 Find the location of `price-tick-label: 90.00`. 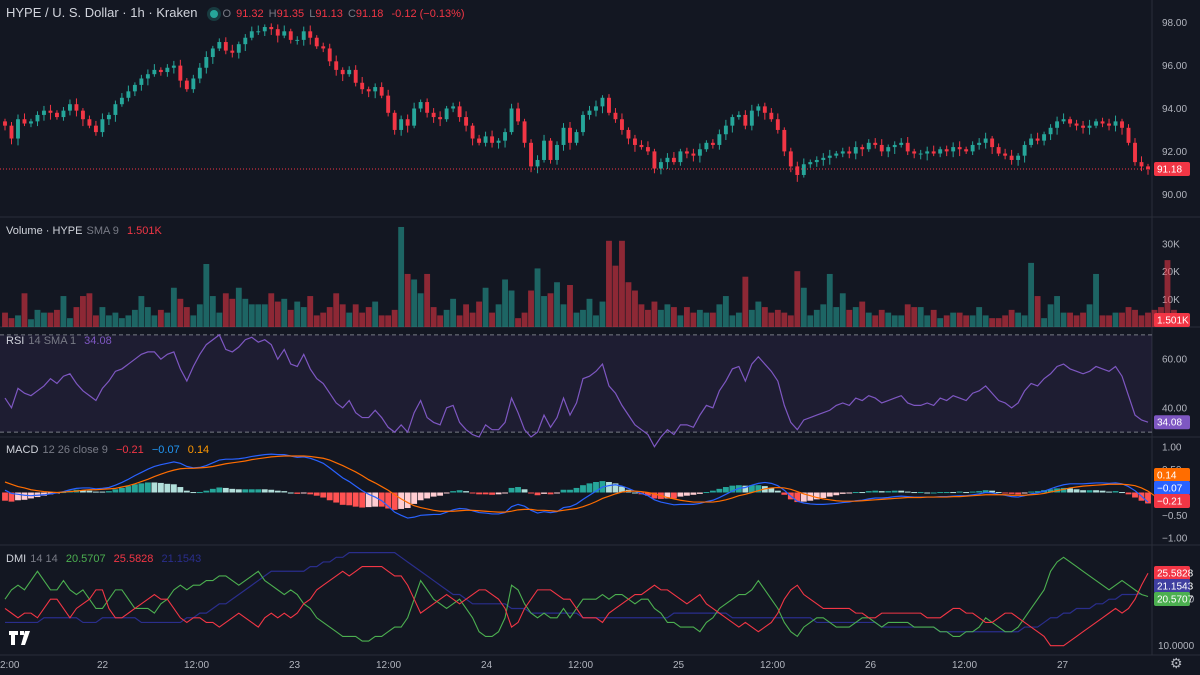

price-tick-label: 90.00 is located at coordinates (1174, 195).